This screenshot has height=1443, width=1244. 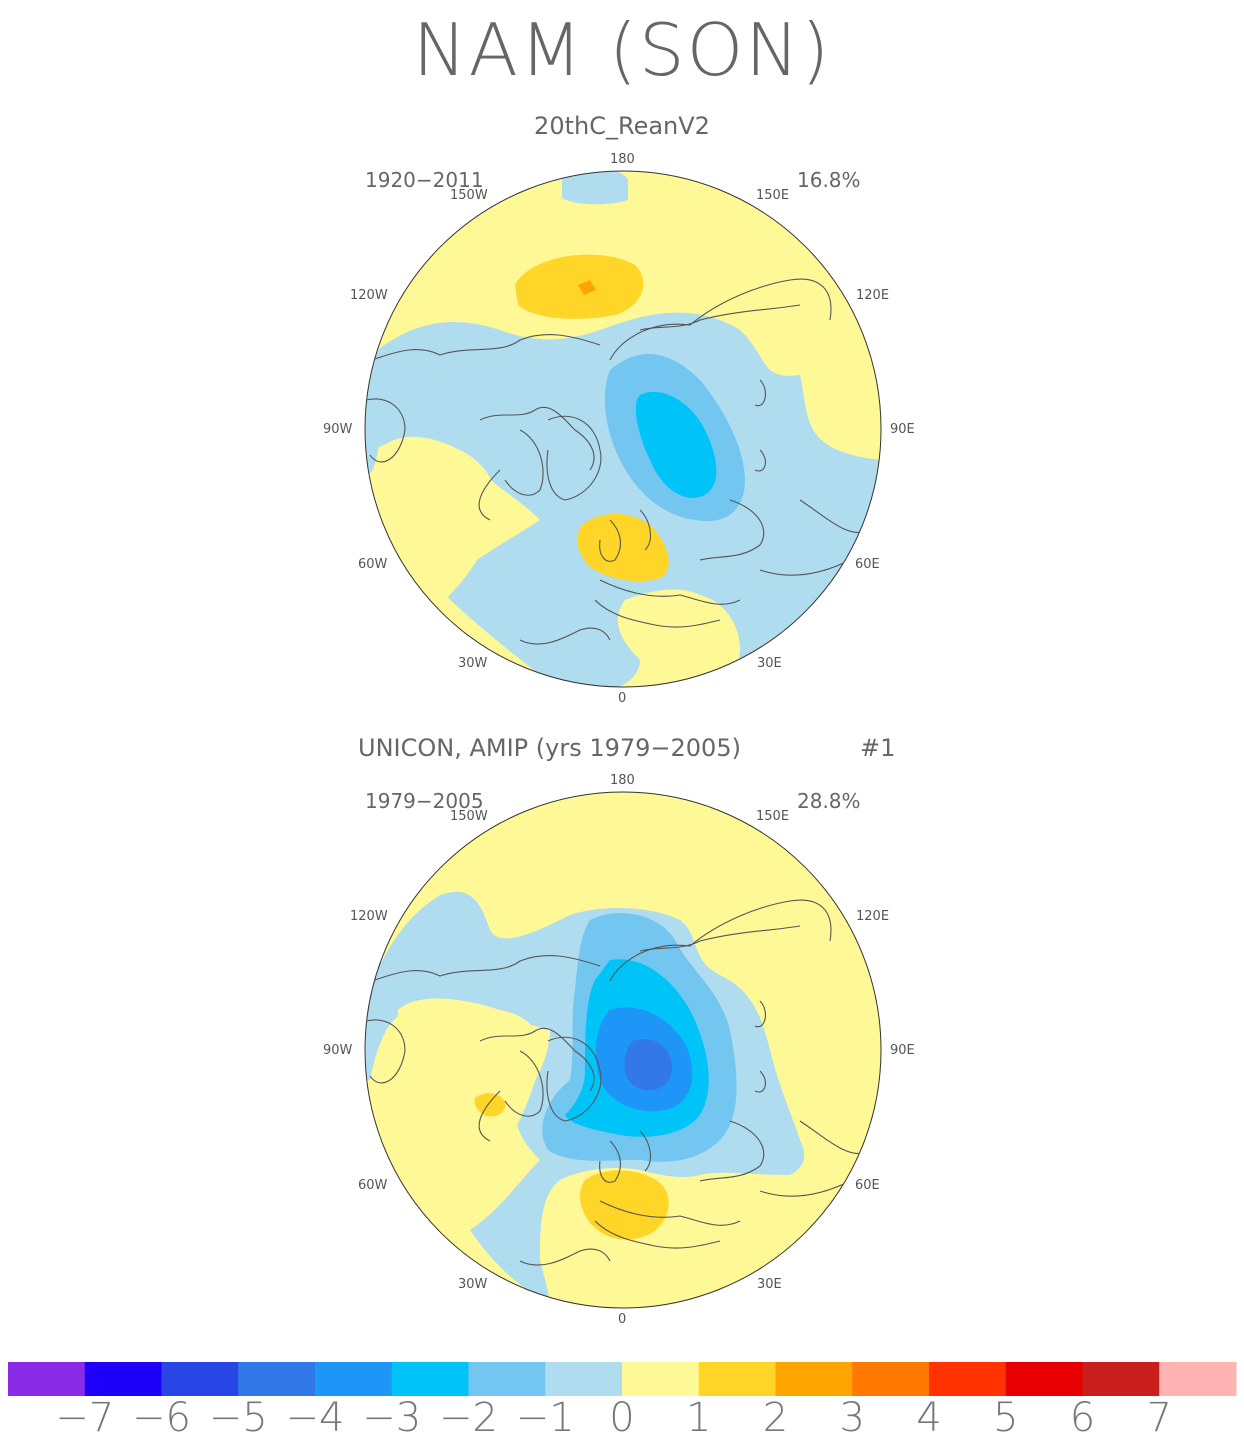 I want to click on panel-1-variance: 16.8%, so click(x=829, y=180).